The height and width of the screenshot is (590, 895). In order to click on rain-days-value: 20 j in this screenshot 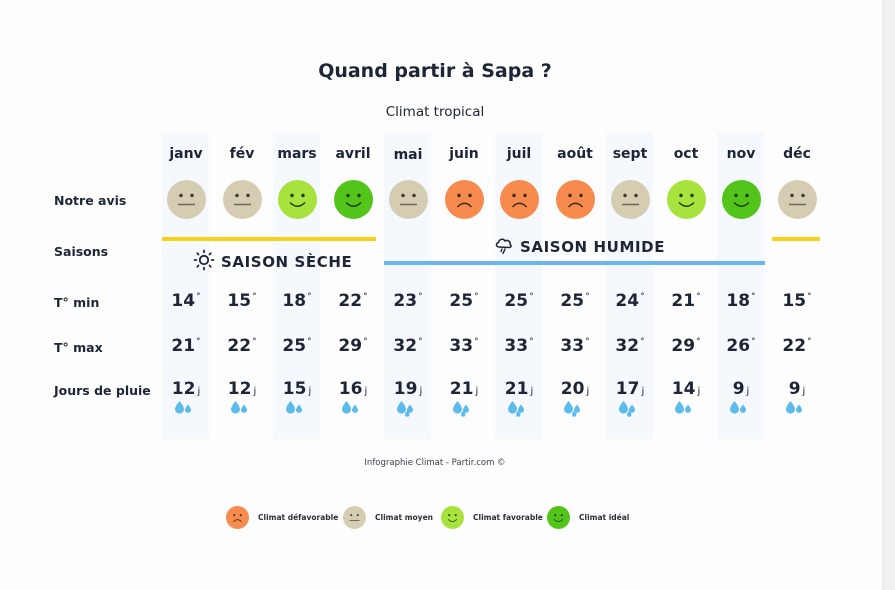, I will do `click(575, 389)`.